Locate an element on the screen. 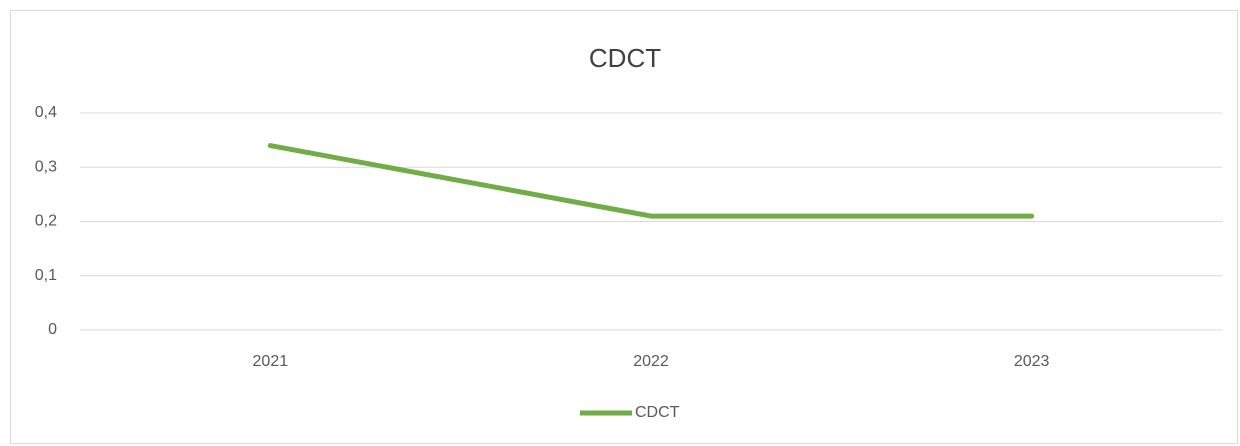 Image resolution: width=1240 pixels, height=446 pixels. x-tick-label: 2023 is located at coordinates (1032, 361).